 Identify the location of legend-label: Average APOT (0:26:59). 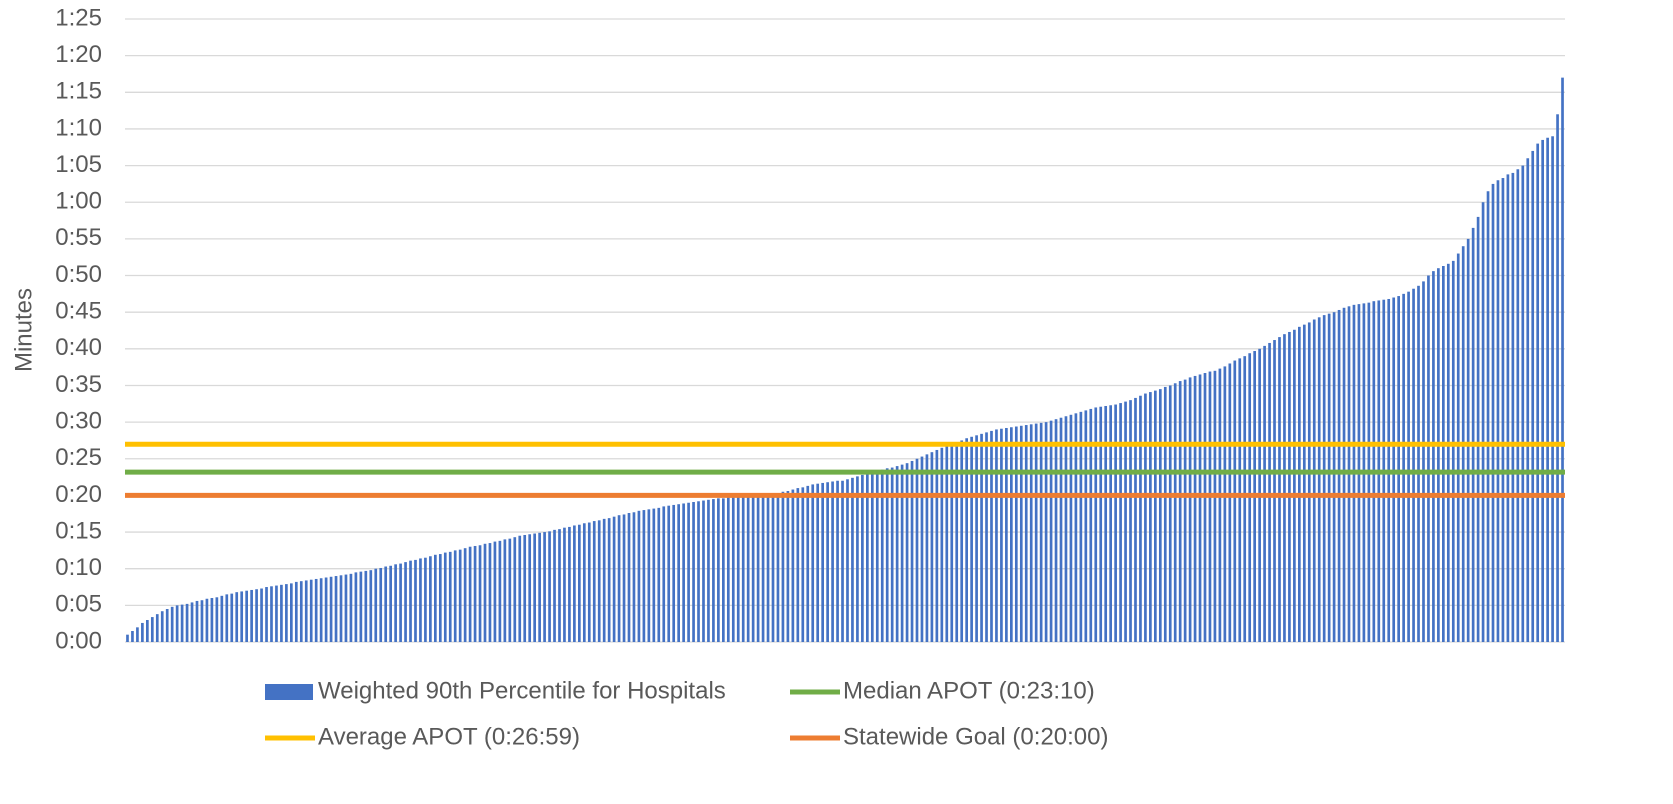
(449, 736).